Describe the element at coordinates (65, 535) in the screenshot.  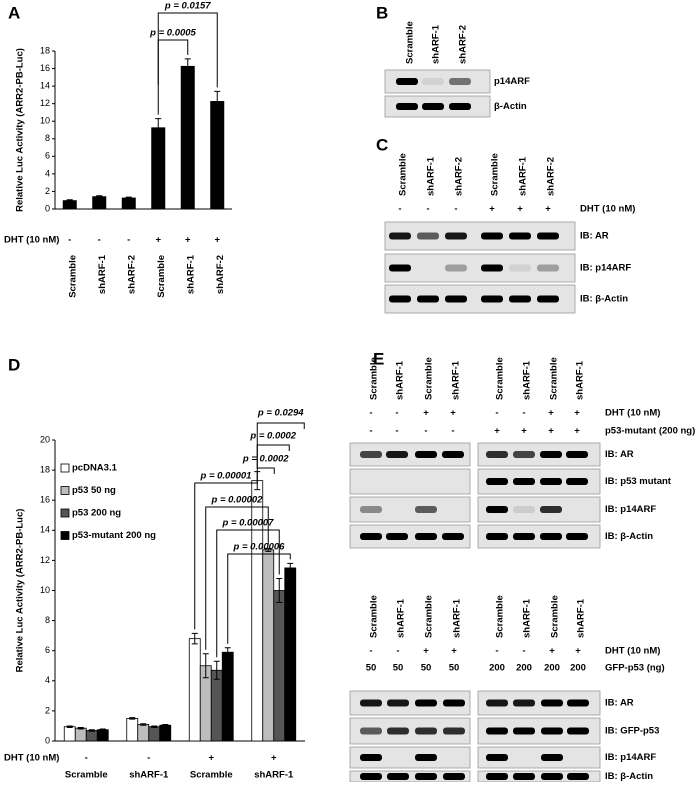
I see `legend-swatch` at that location.